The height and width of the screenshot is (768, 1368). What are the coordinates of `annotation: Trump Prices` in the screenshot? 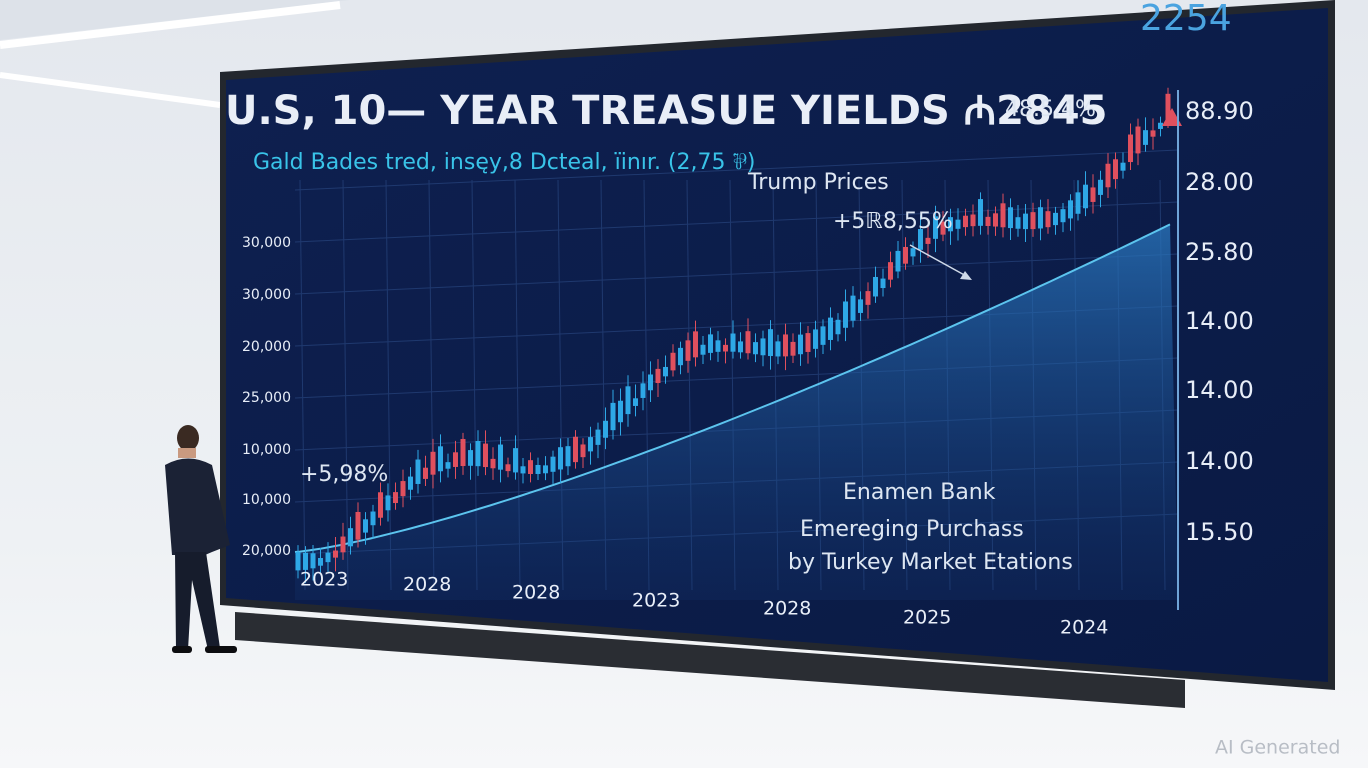 It's located at (818, 182).